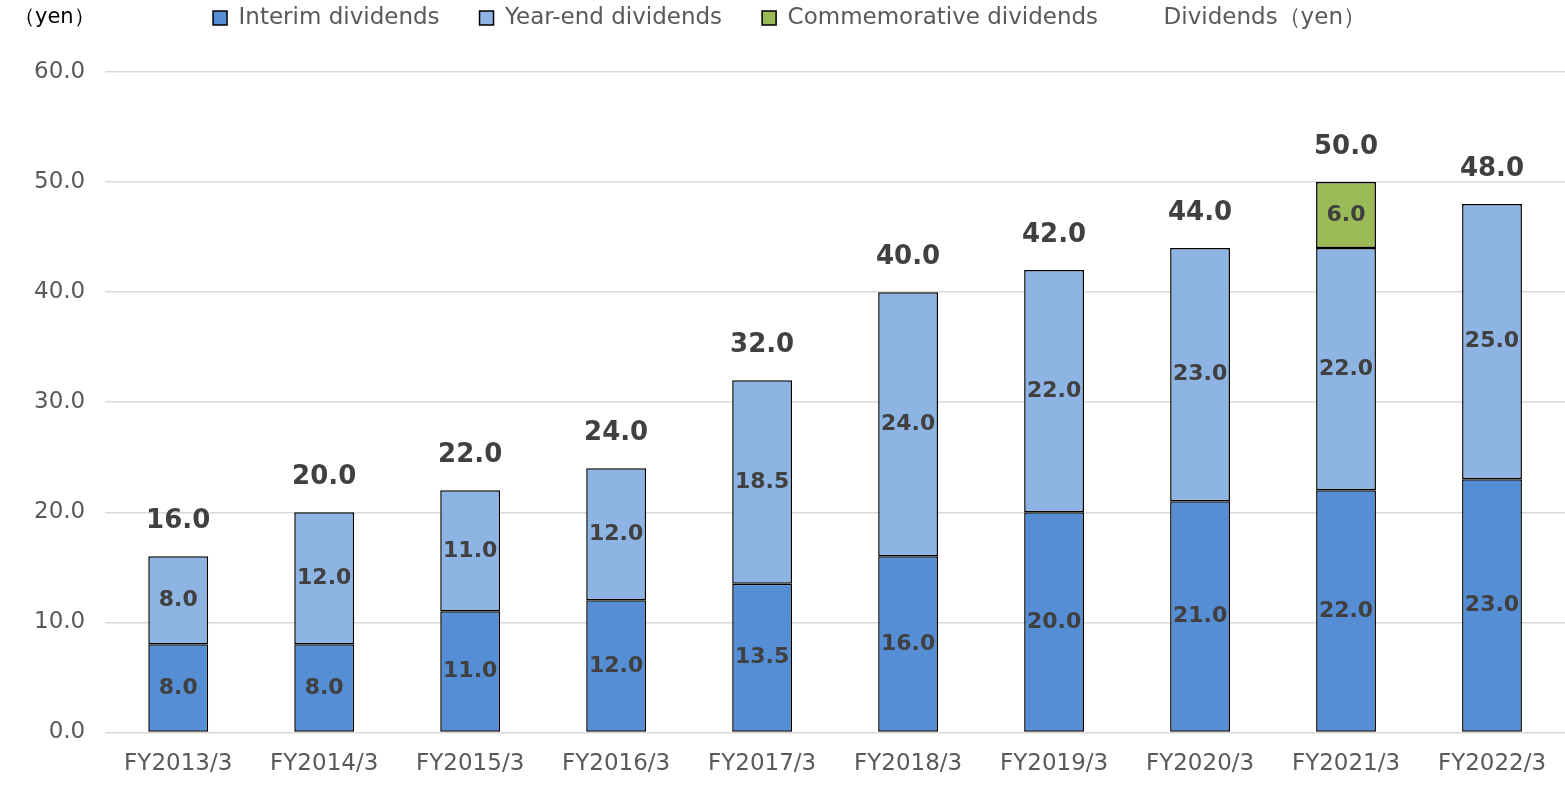  Describe the element at coordinates (1054, 762) in the screenshot. I see `x-tick-label: FY2019/3` at that location.